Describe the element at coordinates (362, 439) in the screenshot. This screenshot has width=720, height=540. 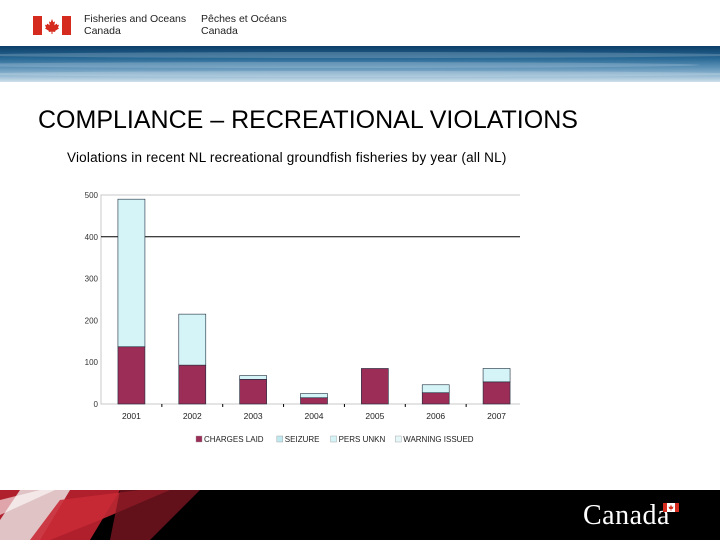
I see `legend-label: PERS UNKN` at that location.